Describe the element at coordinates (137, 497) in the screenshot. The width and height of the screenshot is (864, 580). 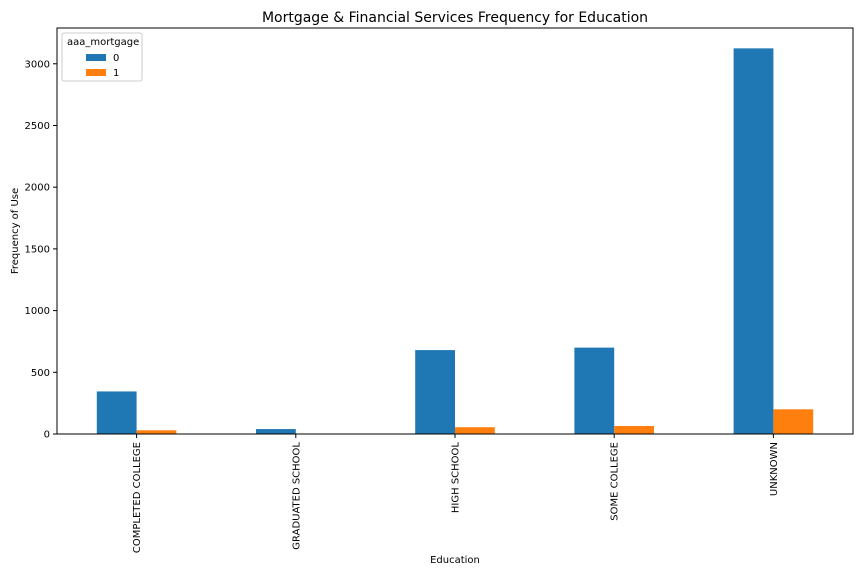
I see `x-tick-label-0: COMPLETED COLLEGE` at that location.